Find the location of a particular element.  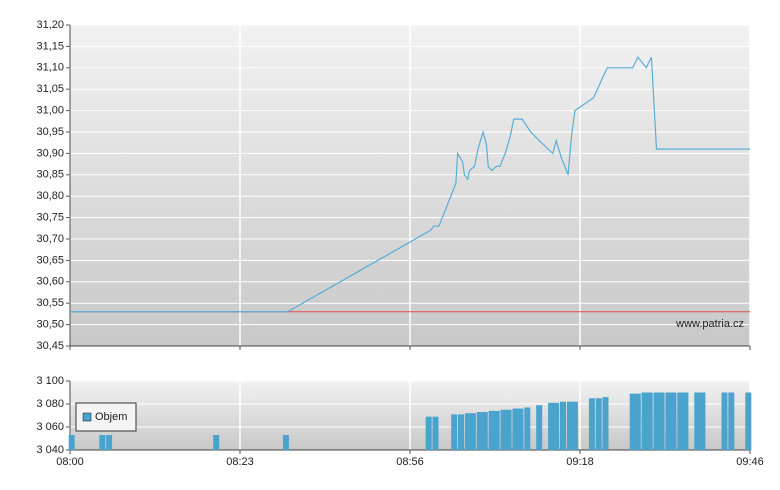

y-tick-label: 30,45 is located at coordinates (50, 346).